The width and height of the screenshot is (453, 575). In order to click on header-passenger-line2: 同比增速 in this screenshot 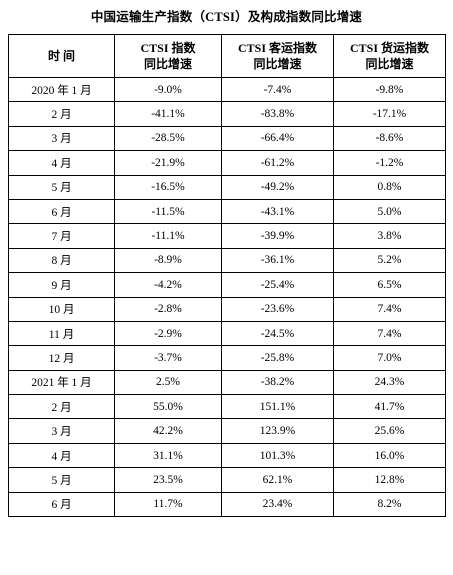, I will do `click(277, 64)`.